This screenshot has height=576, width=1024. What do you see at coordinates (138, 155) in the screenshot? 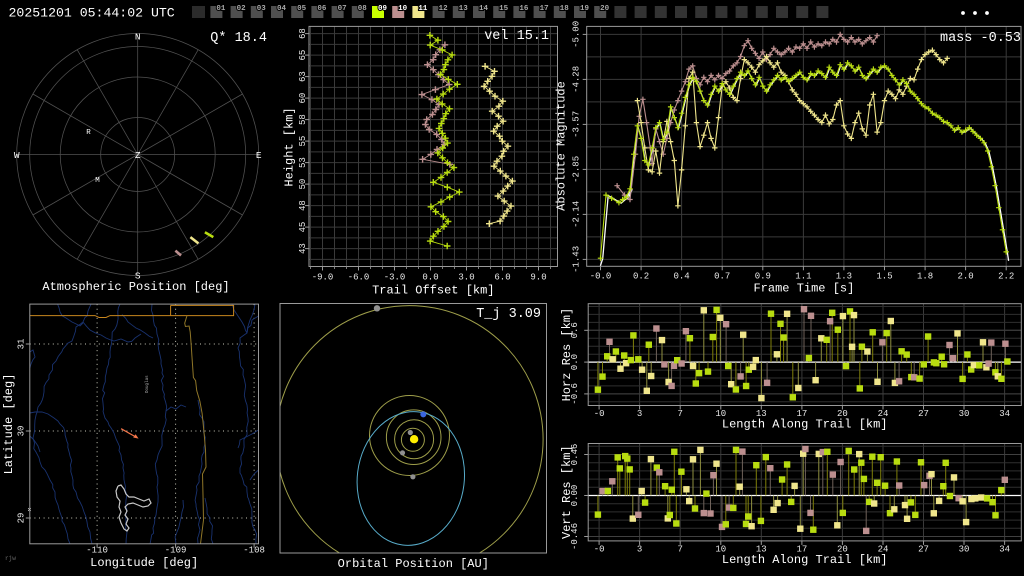
I see `svg-text: Z` at bounding box center [138, 155].